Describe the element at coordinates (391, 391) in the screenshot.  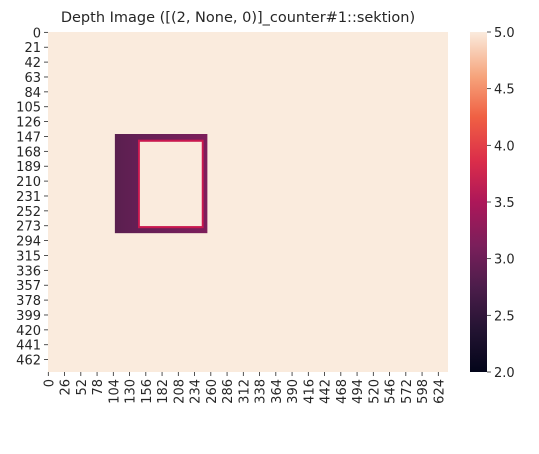
I see `x-tick-label: 546` at that location.